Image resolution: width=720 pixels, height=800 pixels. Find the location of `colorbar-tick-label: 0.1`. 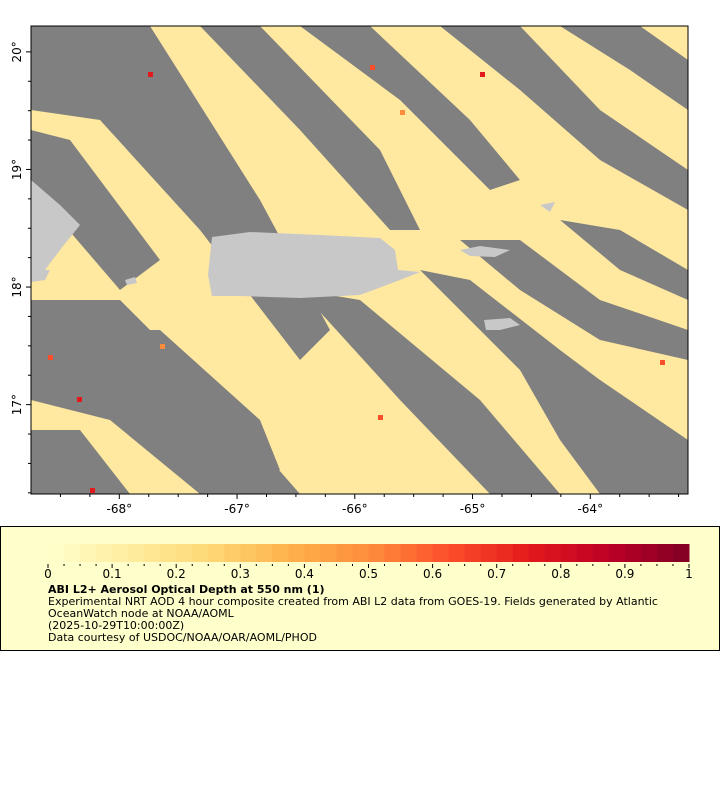

colorbar-tick-label: 0.1 is located at coordinates (112, 574).